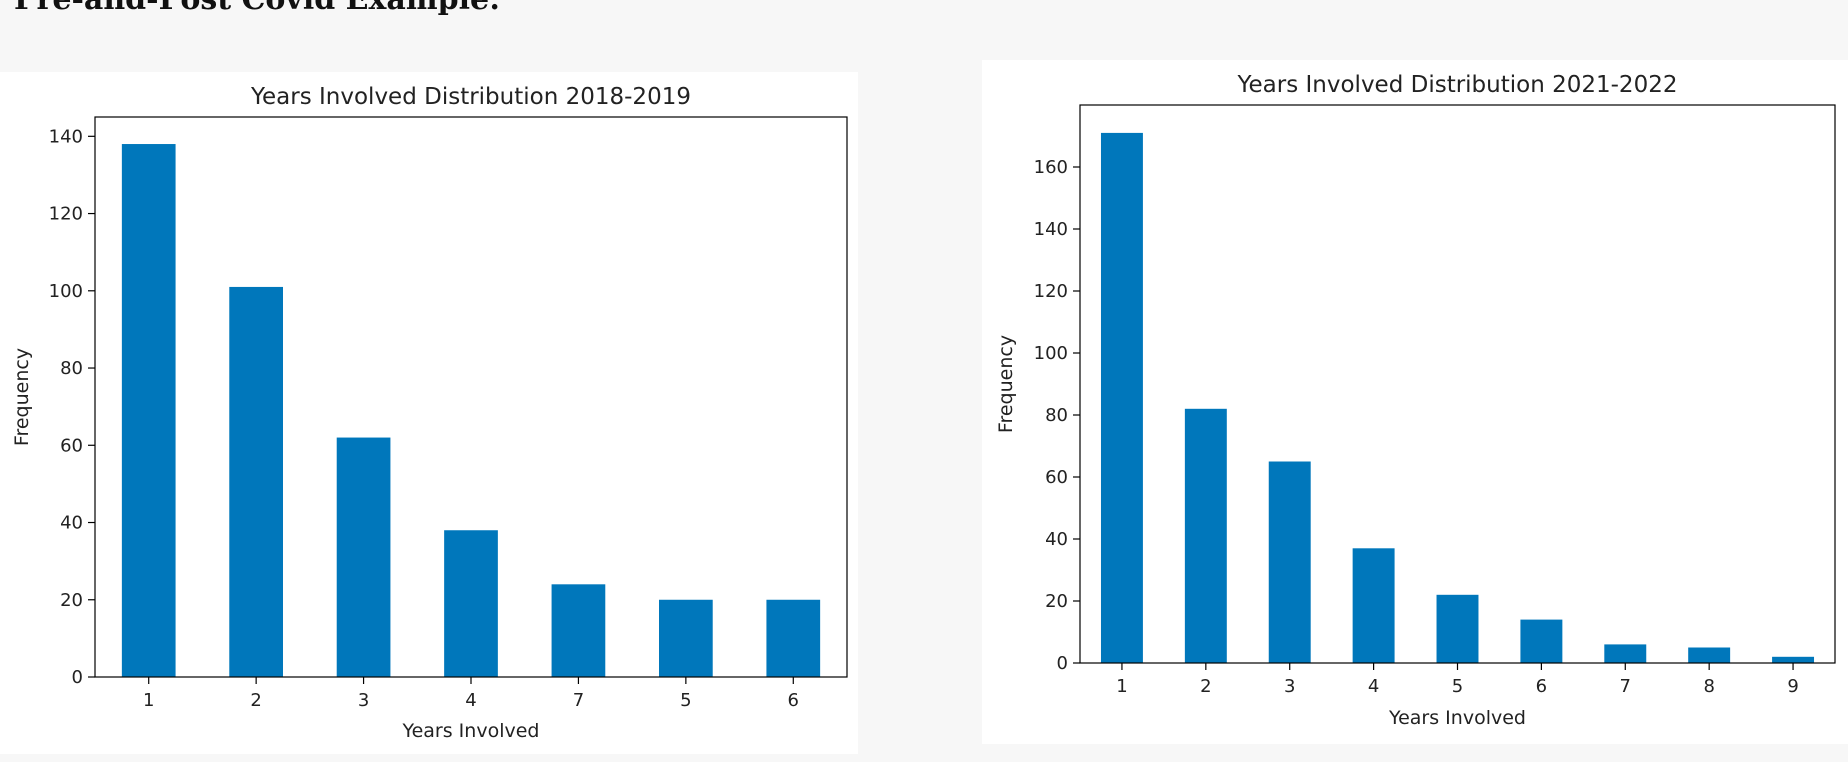 The height and width of the screenshot is (762, 1848). What do you see at coordinates (1457, 85) in the screenshot?
I see `chart-title: Years Involved Distribution 2021-2022` at bounding box center [1457, 85].